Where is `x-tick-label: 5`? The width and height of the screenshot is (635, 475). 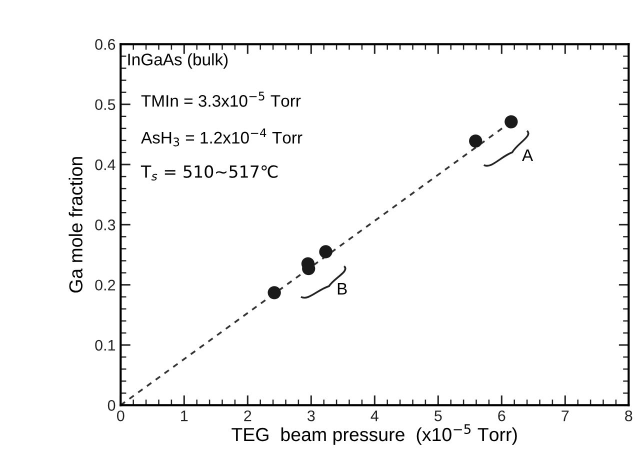
x-tick-label: 5 is located at coordinates (438, 416).